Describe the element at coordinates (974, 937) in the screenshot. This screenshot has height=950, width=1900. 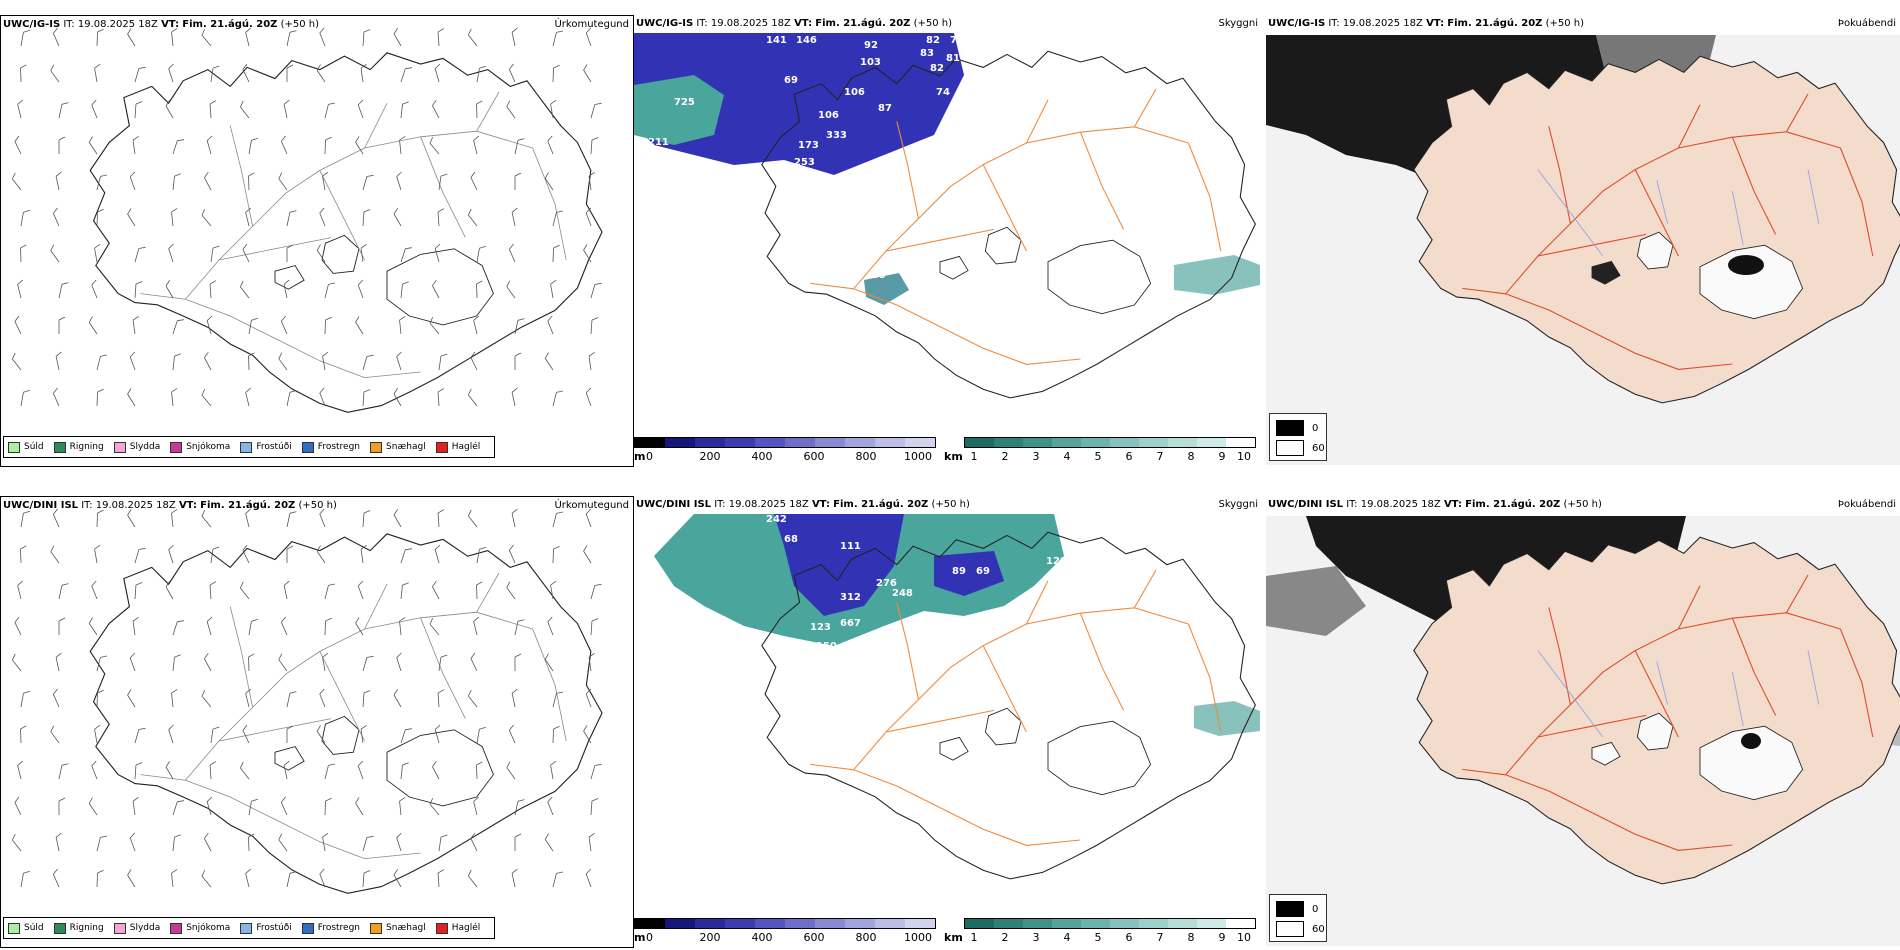
I see `visibility-tick: 1` at that location.